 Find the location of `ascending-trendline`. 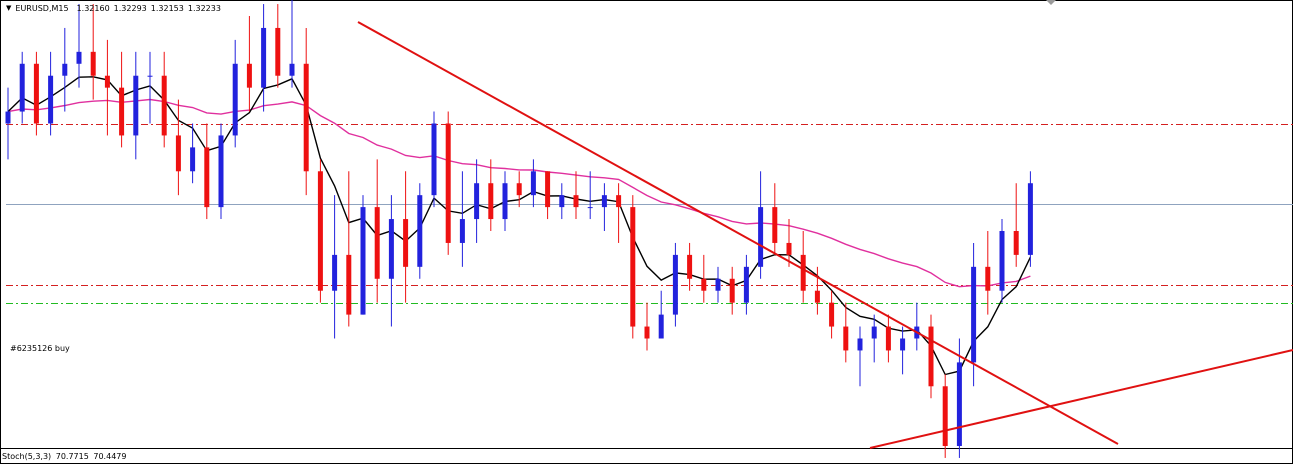

ascending-trendline is located at coordinates (1081, 399).